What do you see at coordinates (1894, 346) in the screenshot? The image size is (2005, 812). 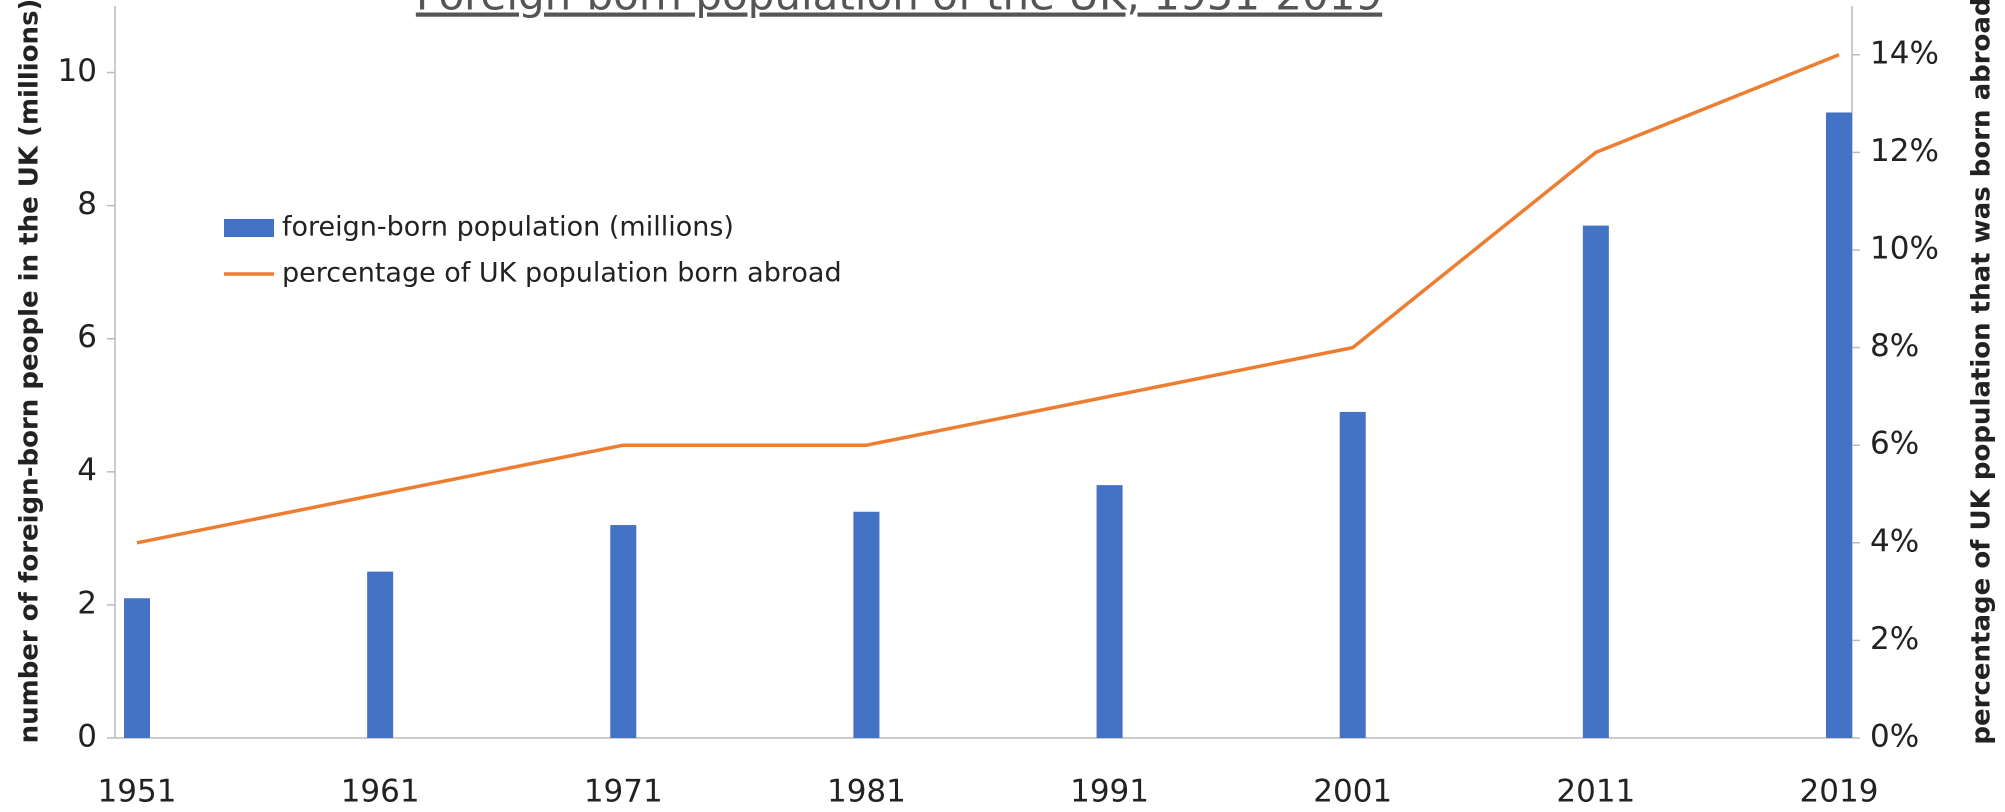 I see `y2-tick-label: 8%` at bounding box center [1894, 346].